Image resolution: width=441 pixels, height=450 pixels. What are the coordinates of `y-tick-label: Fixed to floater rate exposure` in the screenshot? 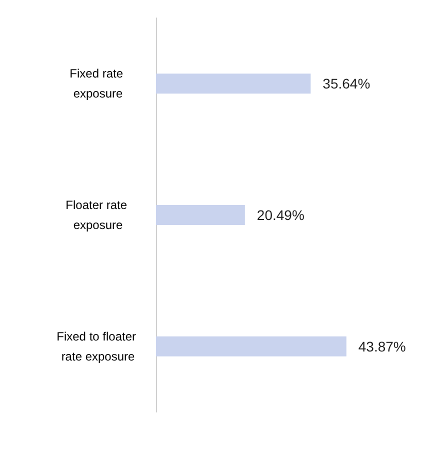 It's located at (98, 346).